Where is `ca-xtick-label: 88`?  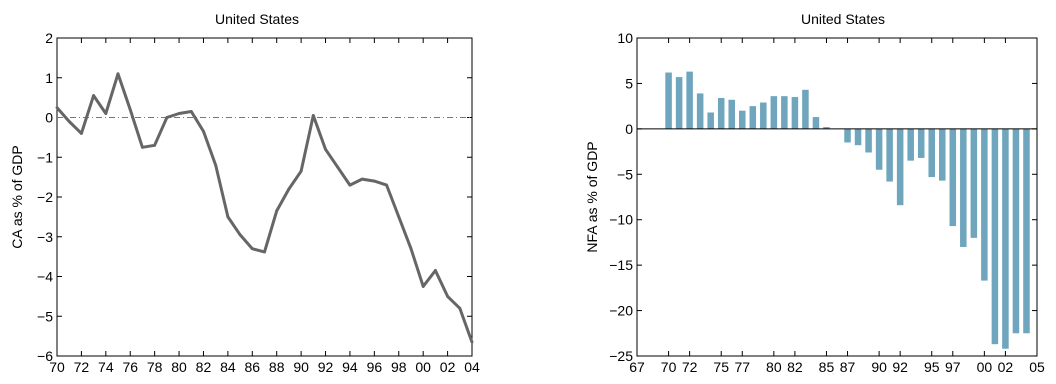
ca-xtick-label: 88 is located at coordinates (277, 367).